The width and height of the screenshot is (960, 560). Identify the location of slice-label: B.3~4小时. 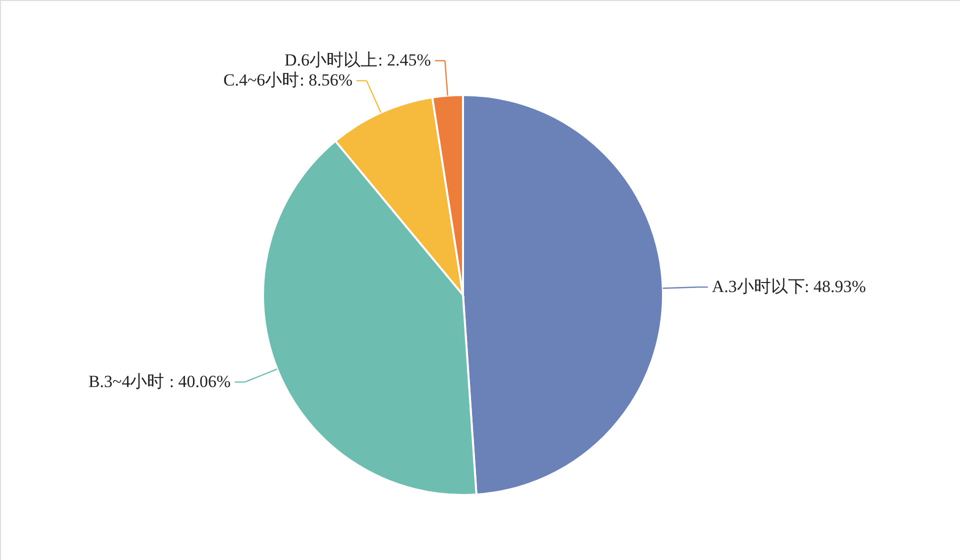
(126, 382).